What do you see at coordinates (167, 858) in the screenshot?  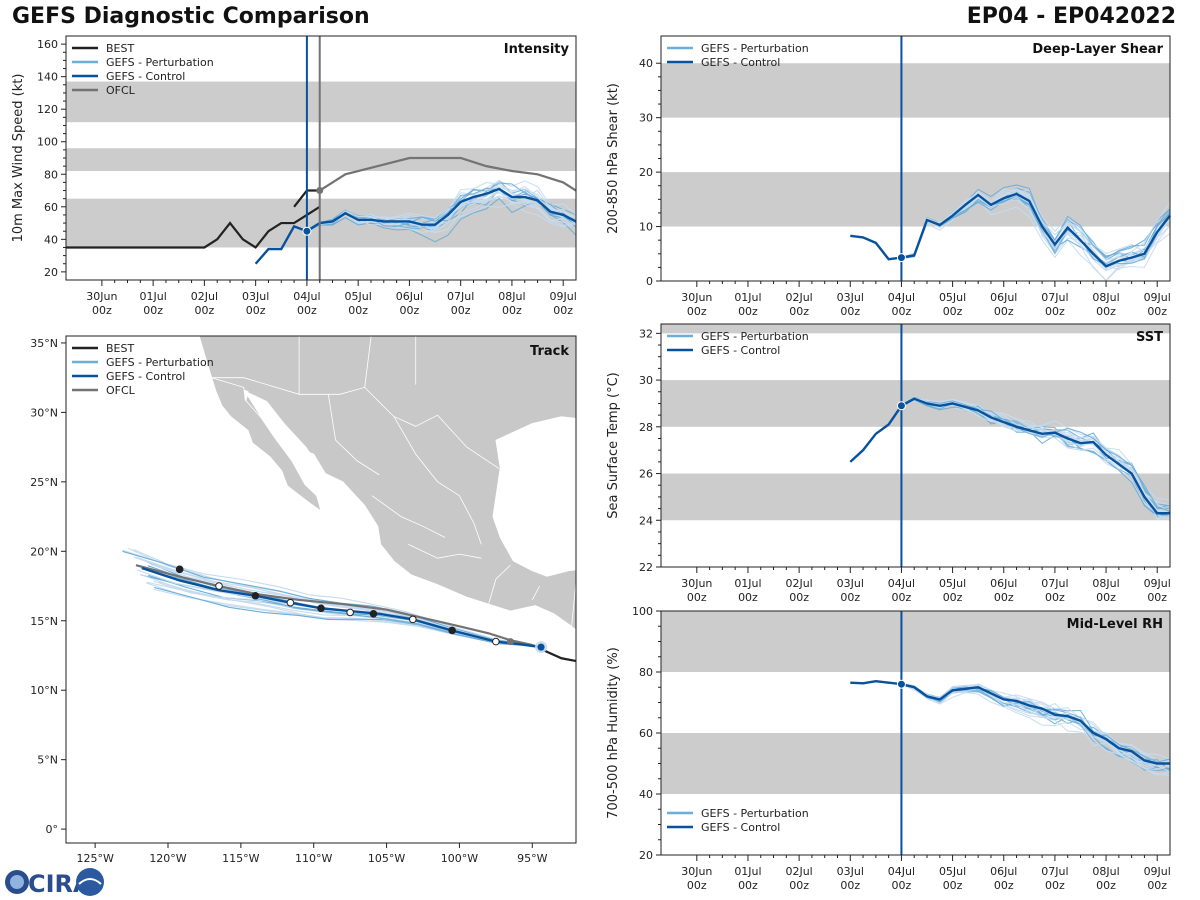 I see `lon-tick-label: 120°W` at bounding box center [167, 858].